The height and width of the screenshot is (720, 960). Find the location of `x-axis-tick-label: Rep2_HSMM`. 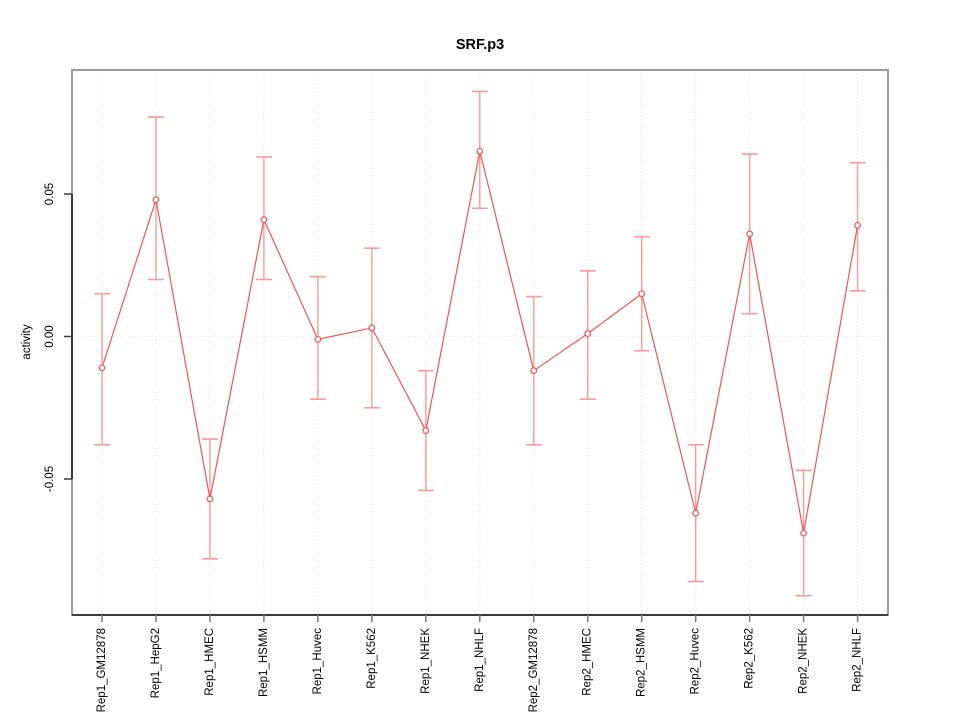

x-axis-tick-label: Rep2_HSMM is located at coordinates (642, 662).